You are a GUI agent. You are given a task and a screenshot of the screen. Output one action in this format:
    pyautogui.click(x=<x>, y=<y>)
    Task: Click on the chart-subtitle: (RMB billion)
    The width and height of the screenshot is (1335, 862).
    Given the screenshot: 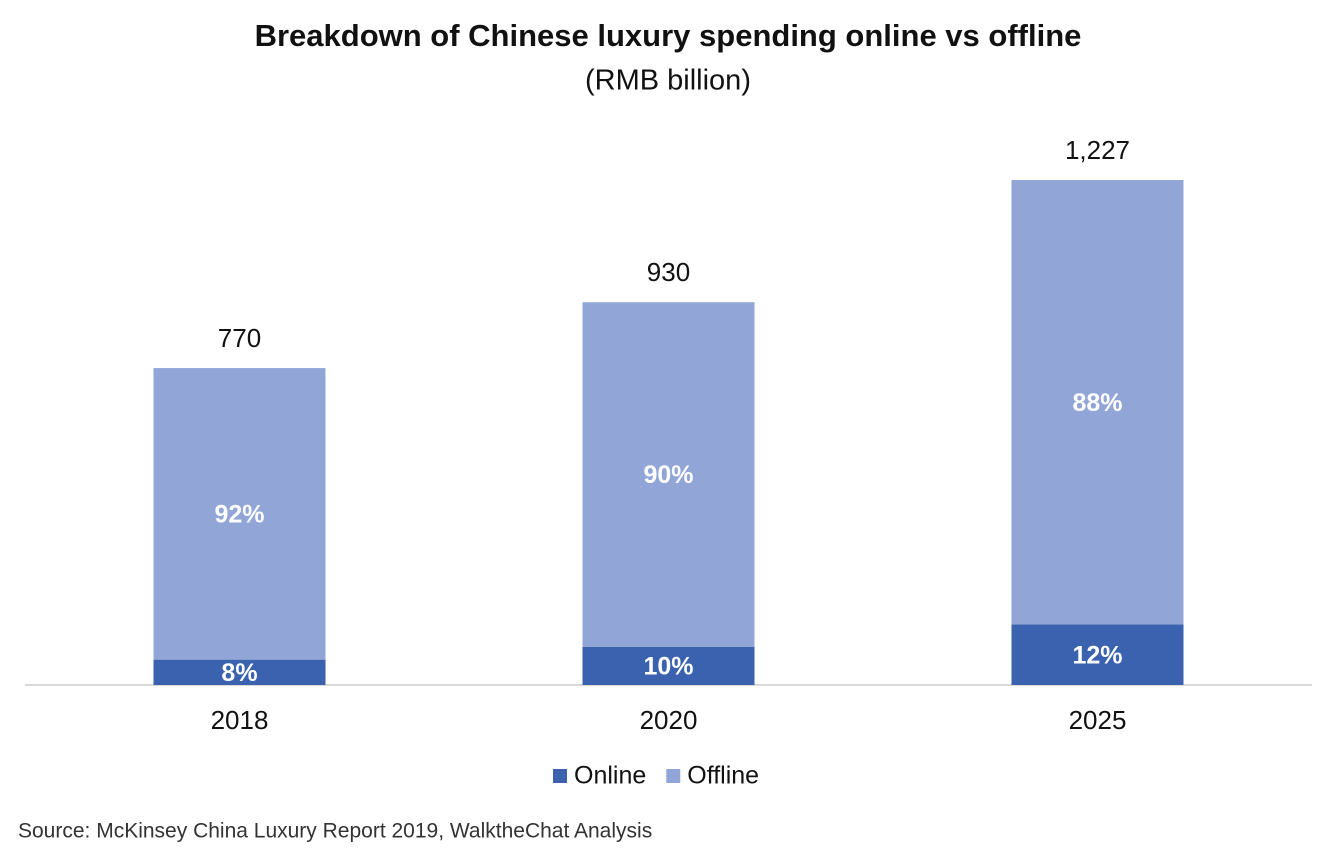 What is the action you would take?
    pyautogui.click(x=668, y=81)
    